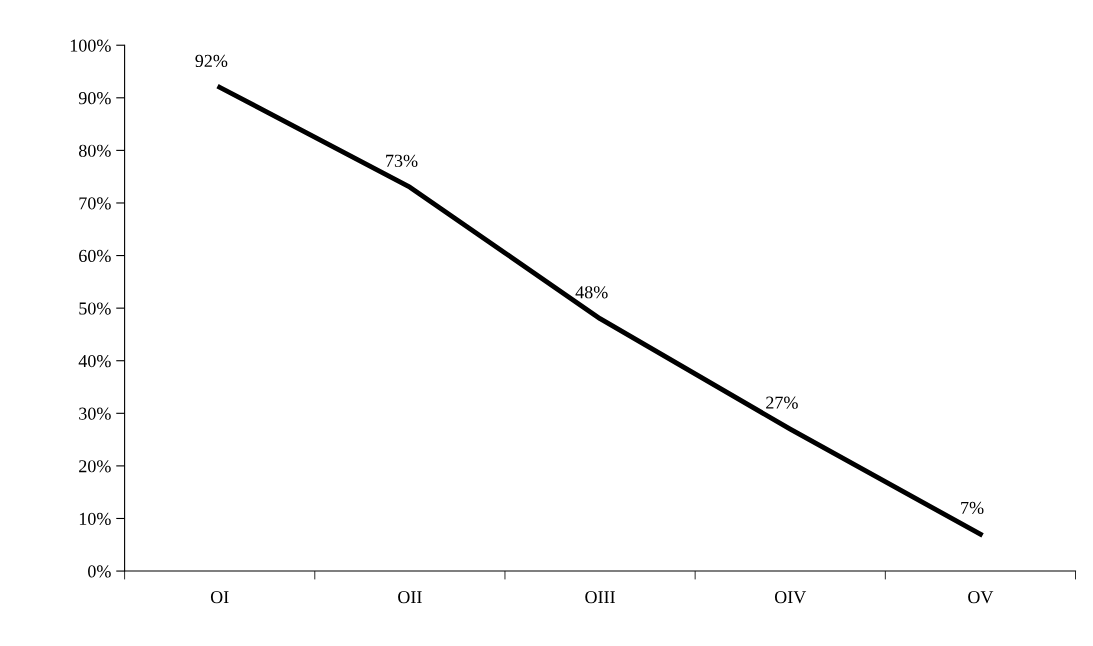  I want to click on y-tick-label: 10%, so click(95, 518).